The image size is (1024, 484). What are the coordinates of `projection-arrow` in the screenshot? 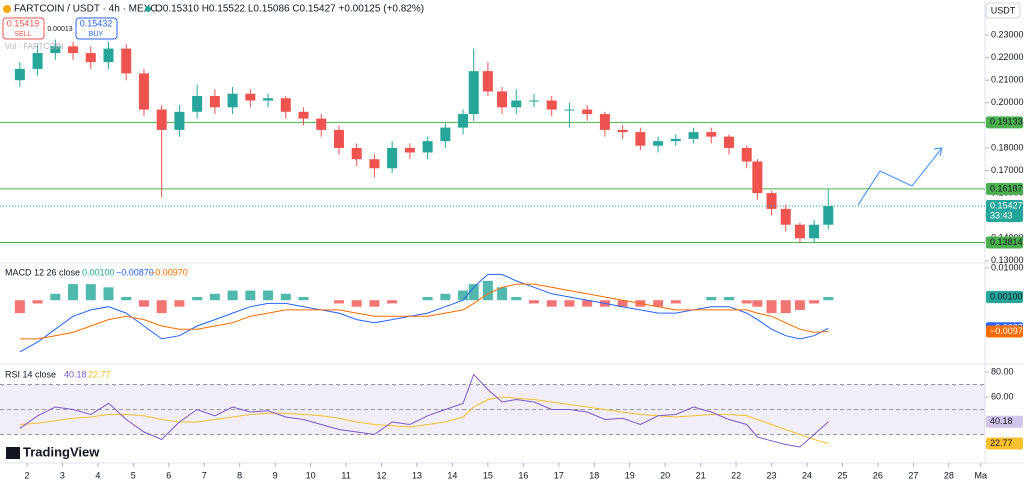 It's located at (900, 176).